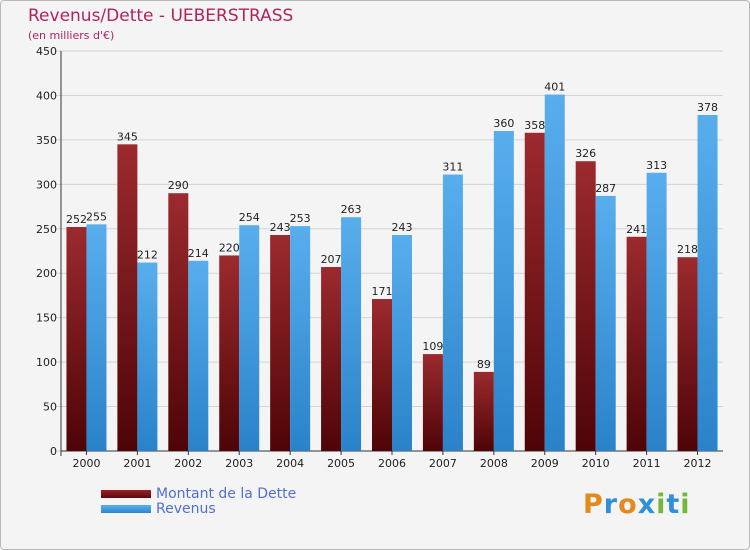 This screenshot has height=550, width=750. Describe the element at coordinates (198, 253) in the screenshot. I see `data-label: 214` at that location.